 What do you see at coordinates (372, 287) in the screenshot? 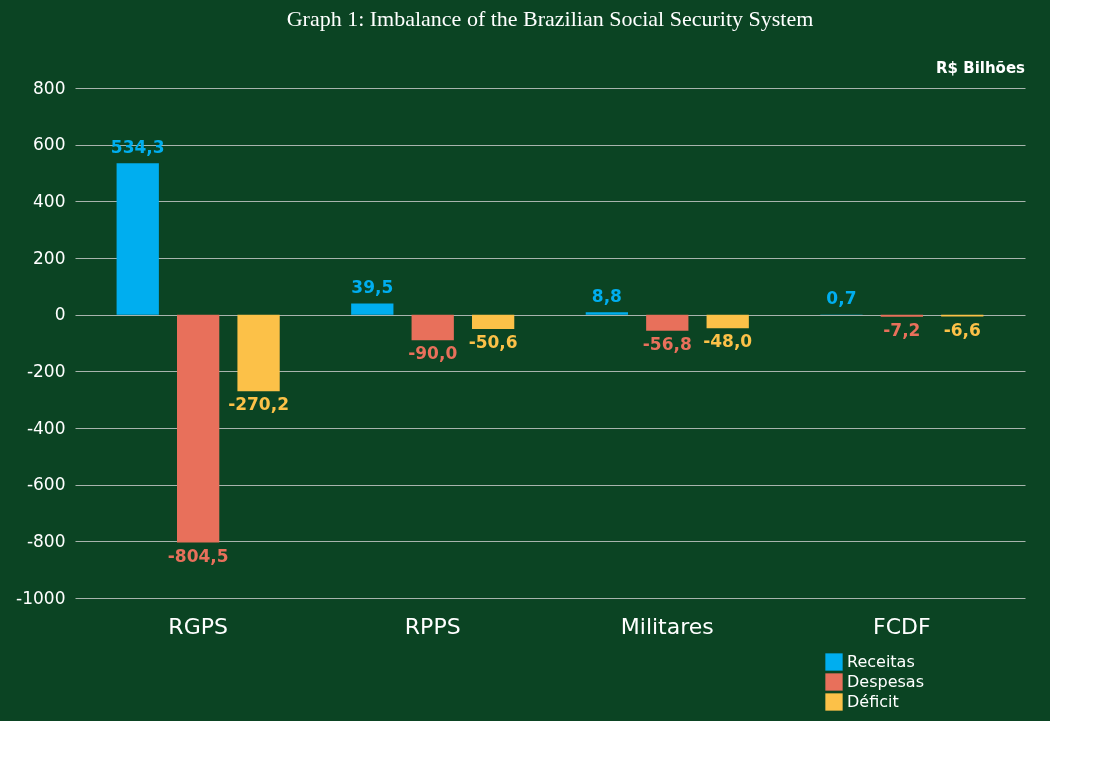
I see `data-label: 39,5` at bounding box center [372, 287].